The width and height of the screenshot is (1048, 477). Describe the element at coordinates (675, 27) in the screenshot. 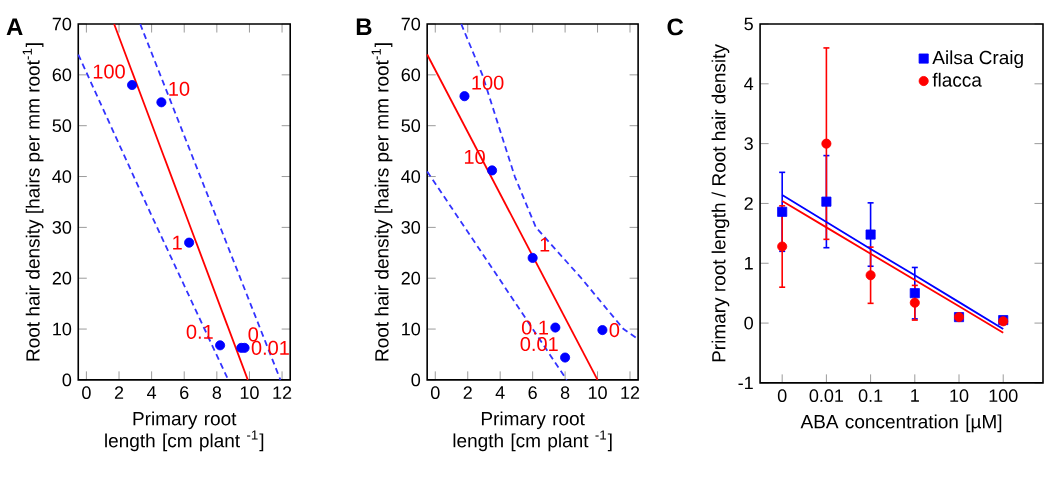

I see `chart-title: C` at that location.